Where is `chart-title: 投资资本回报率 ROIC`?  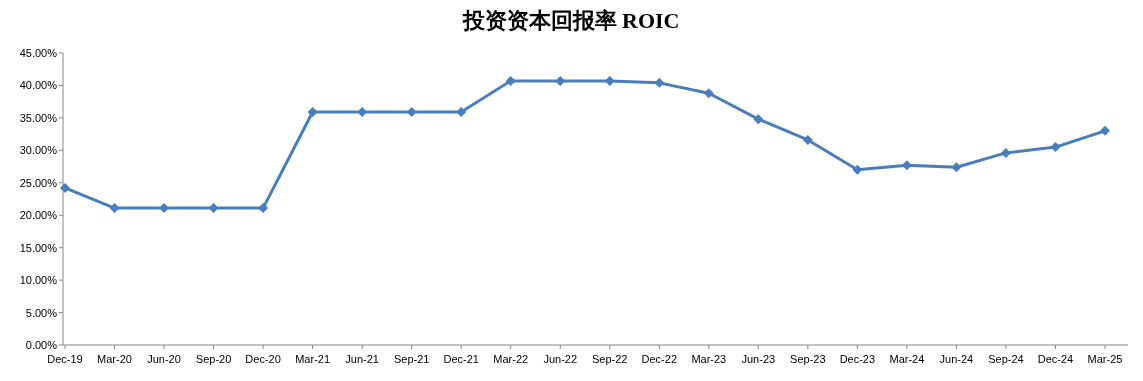
chart-title: 投资资本回报率 ROIC is located at coordinates (570, 20).